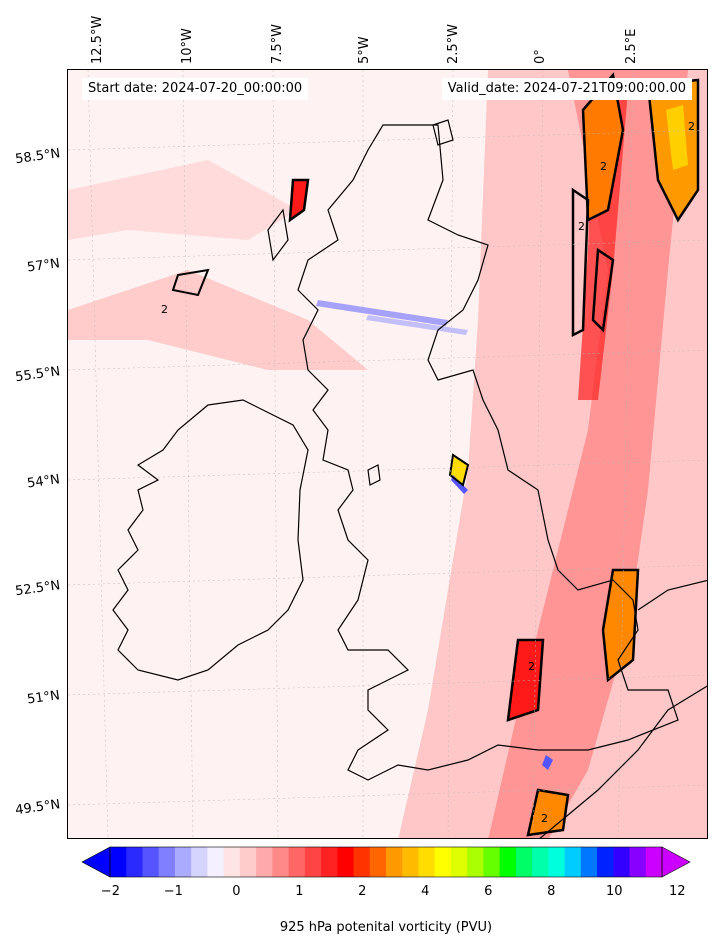  Describe the element at coordinates (623, 761) in the screenshot. I see `coastline-continent` at that location.